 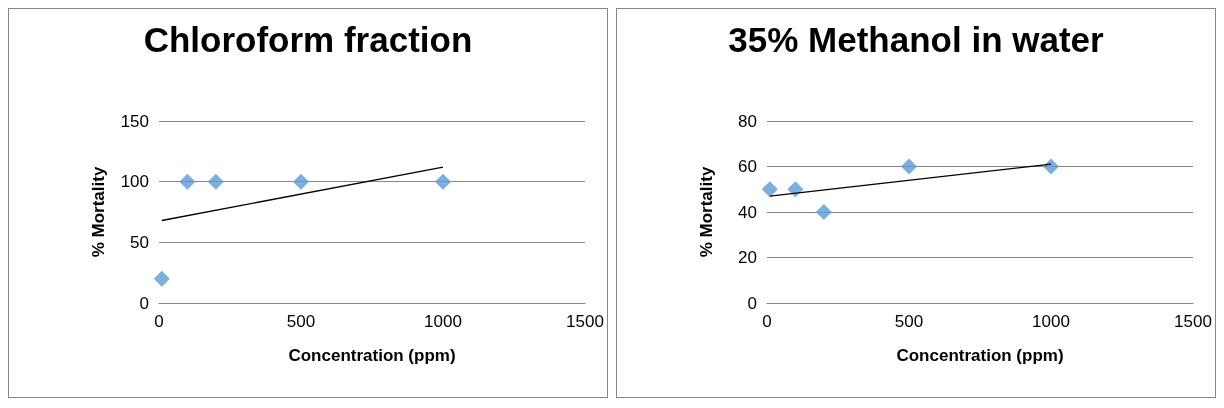 I want to click on y-tick-label: 100, so click(x=134, y=182).